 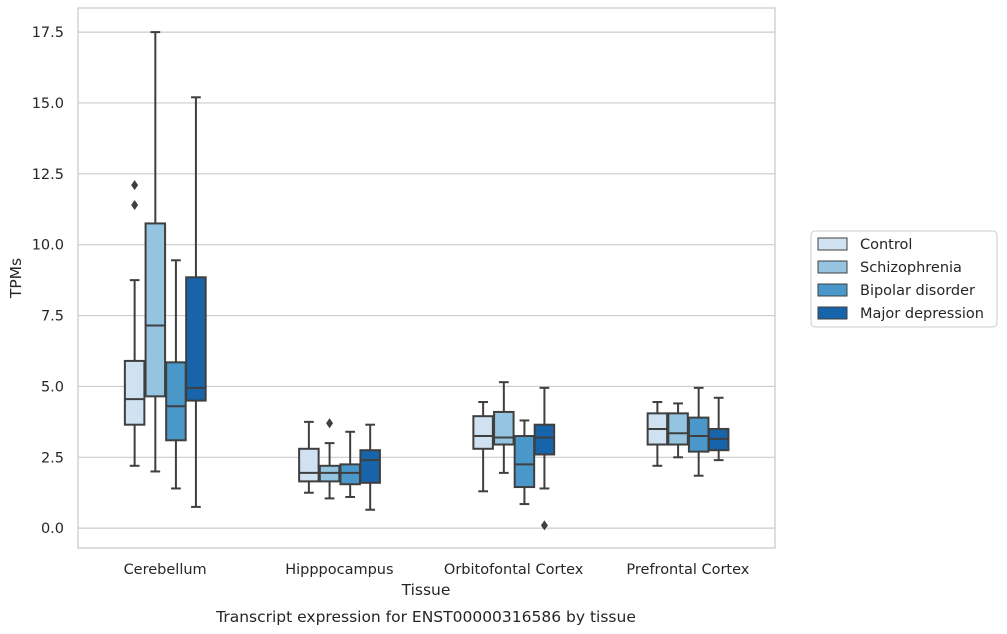 I want to click on legend-item: Schizophrenia, so click(x=889, y=268).